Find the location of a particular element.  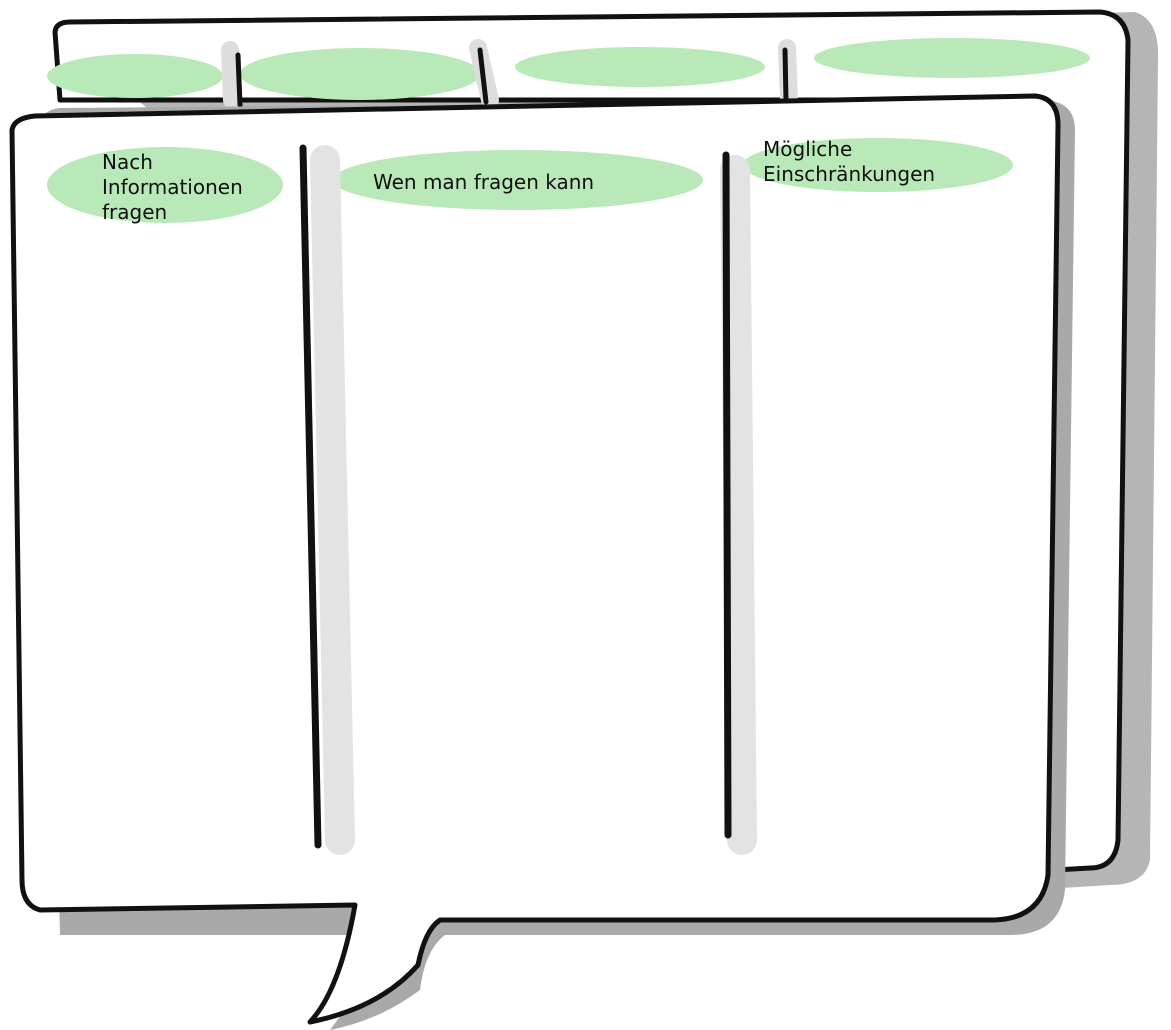

tab-highlights is located at coordinates (568, 69).